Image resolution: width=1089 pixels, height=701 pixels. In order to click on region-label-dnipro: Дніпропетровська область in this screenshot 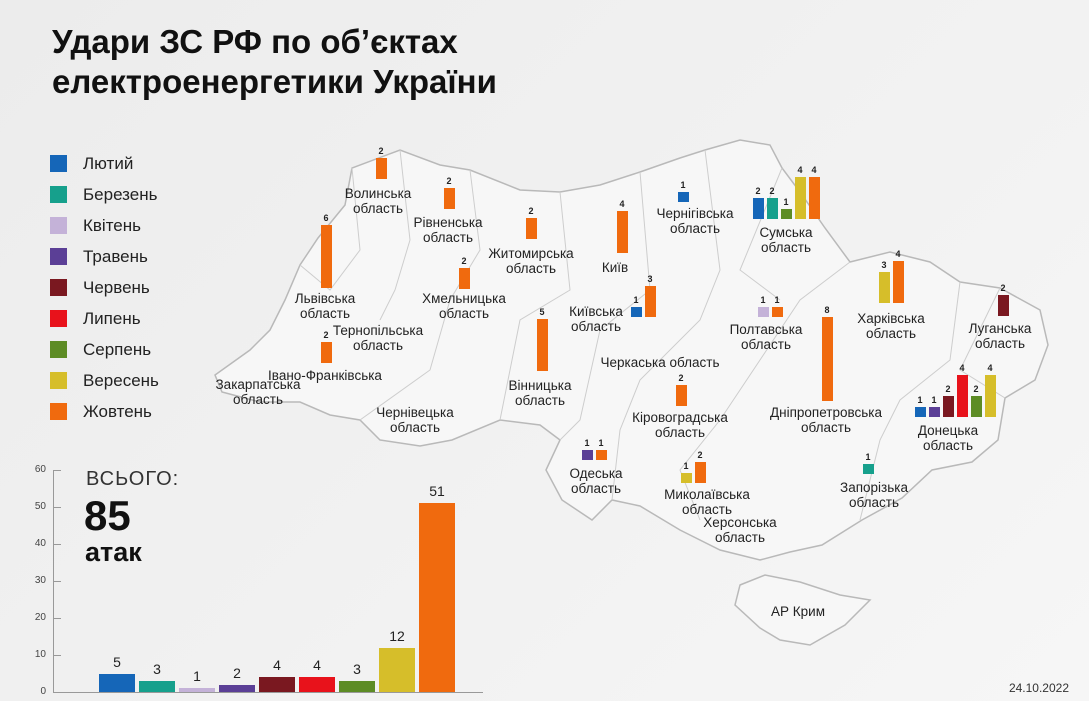, I will do `click(826, 420)`.